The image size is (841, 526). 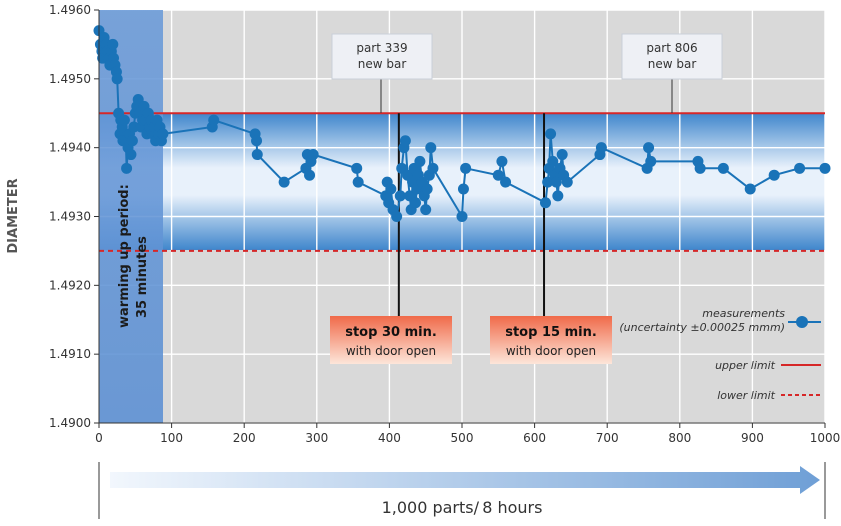 I want to click on stop2-box, so click(x=551, y=340).